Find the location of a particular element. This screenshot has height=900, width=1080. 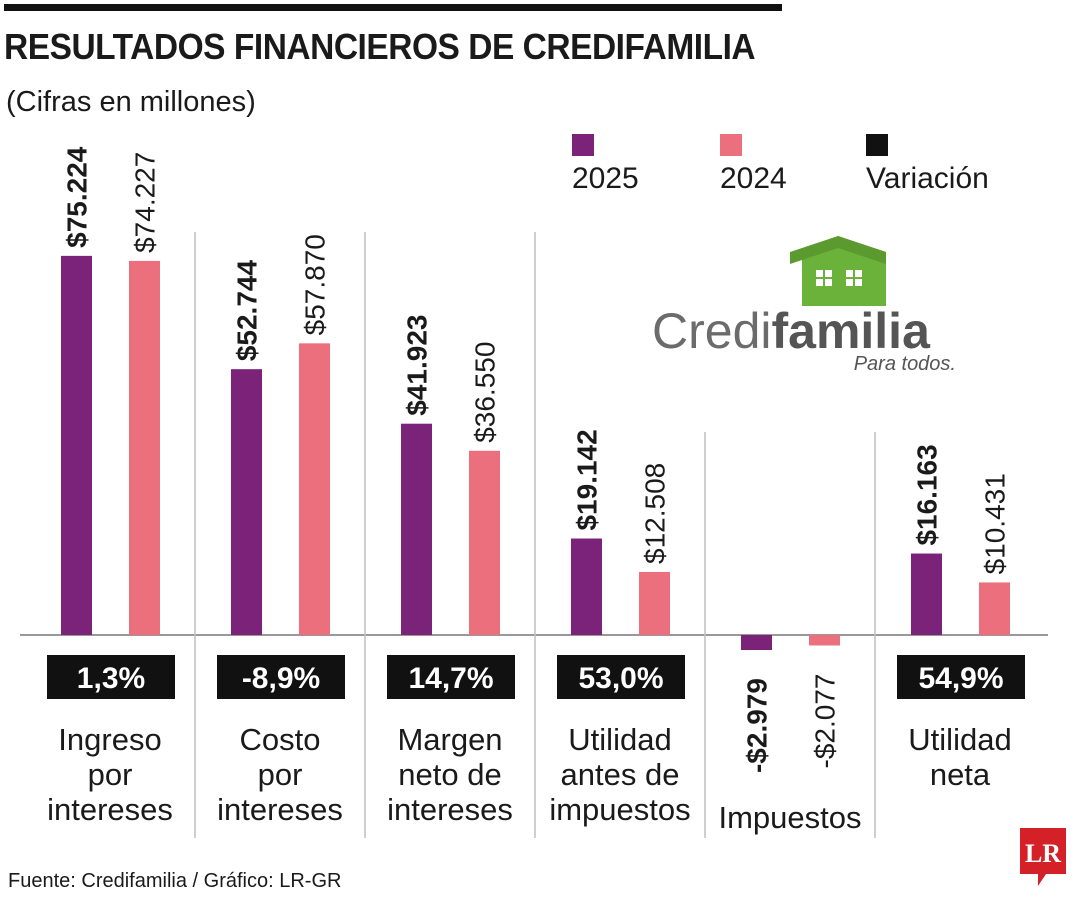

legend-swatch-2025 is located at coordinates (583, 145).